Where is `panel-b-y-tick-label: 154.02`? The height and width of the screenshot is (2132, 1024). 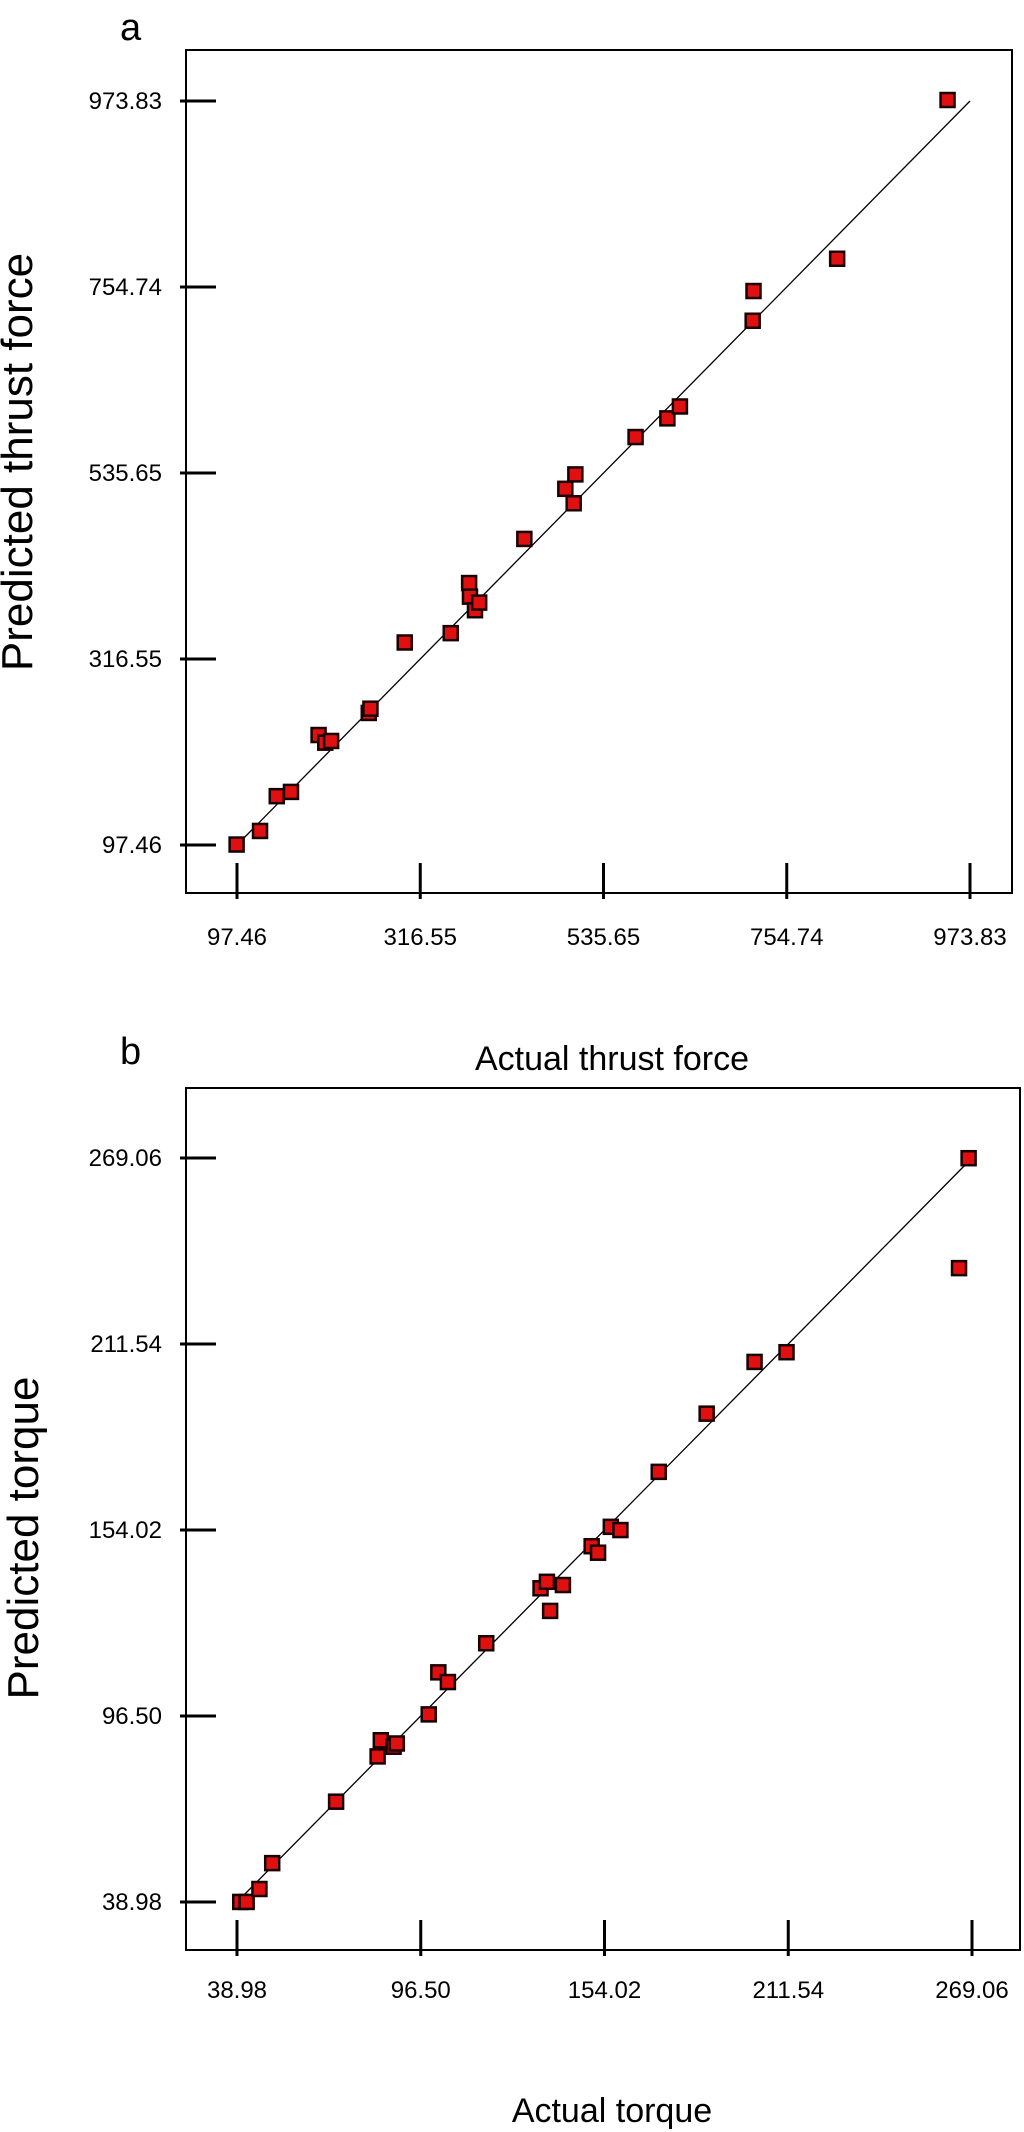
panel-b-y-tick-label: 154.02 is located at coordinates (125, 1530).